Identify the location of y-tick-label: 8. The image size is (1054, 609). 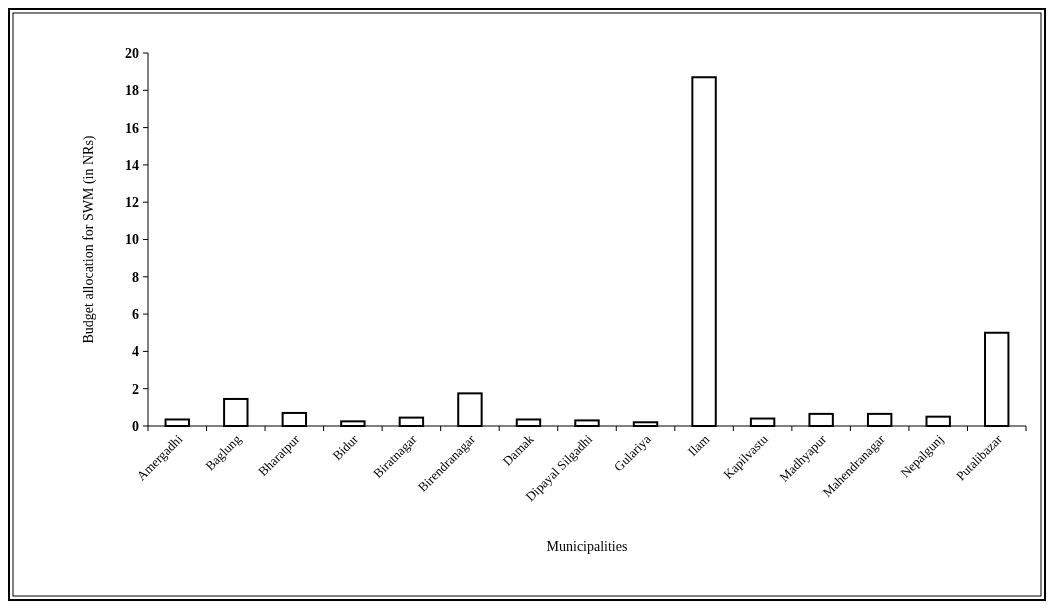
(135, 277).